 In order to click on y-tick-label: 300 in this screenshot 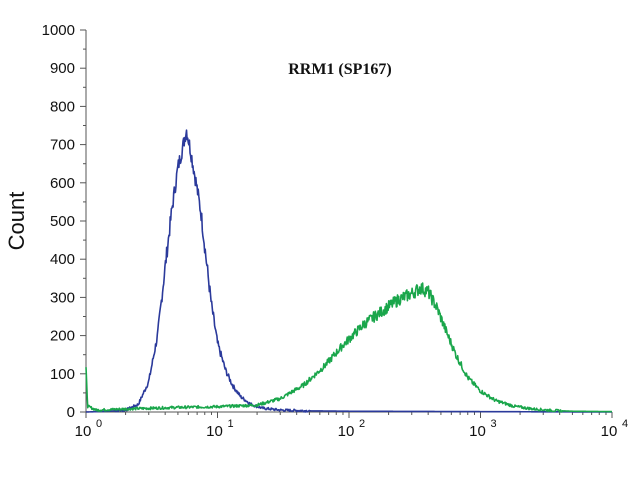, I will do `click(62, 297)`.